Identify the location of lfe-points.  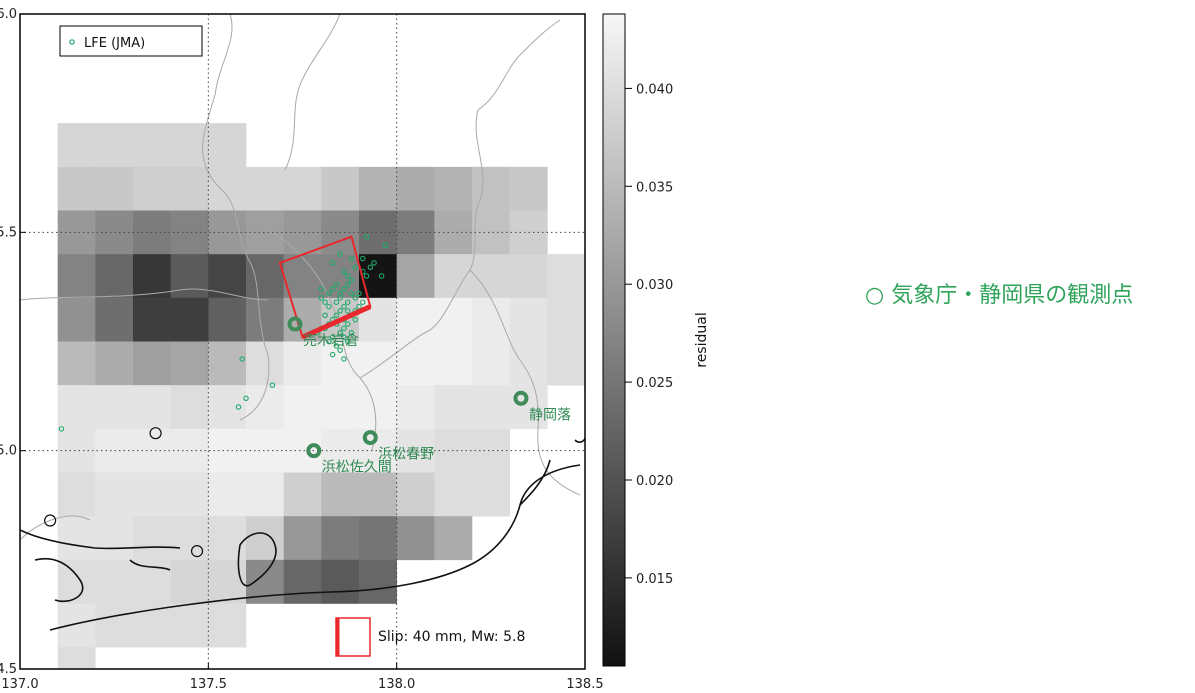
(223, 332).